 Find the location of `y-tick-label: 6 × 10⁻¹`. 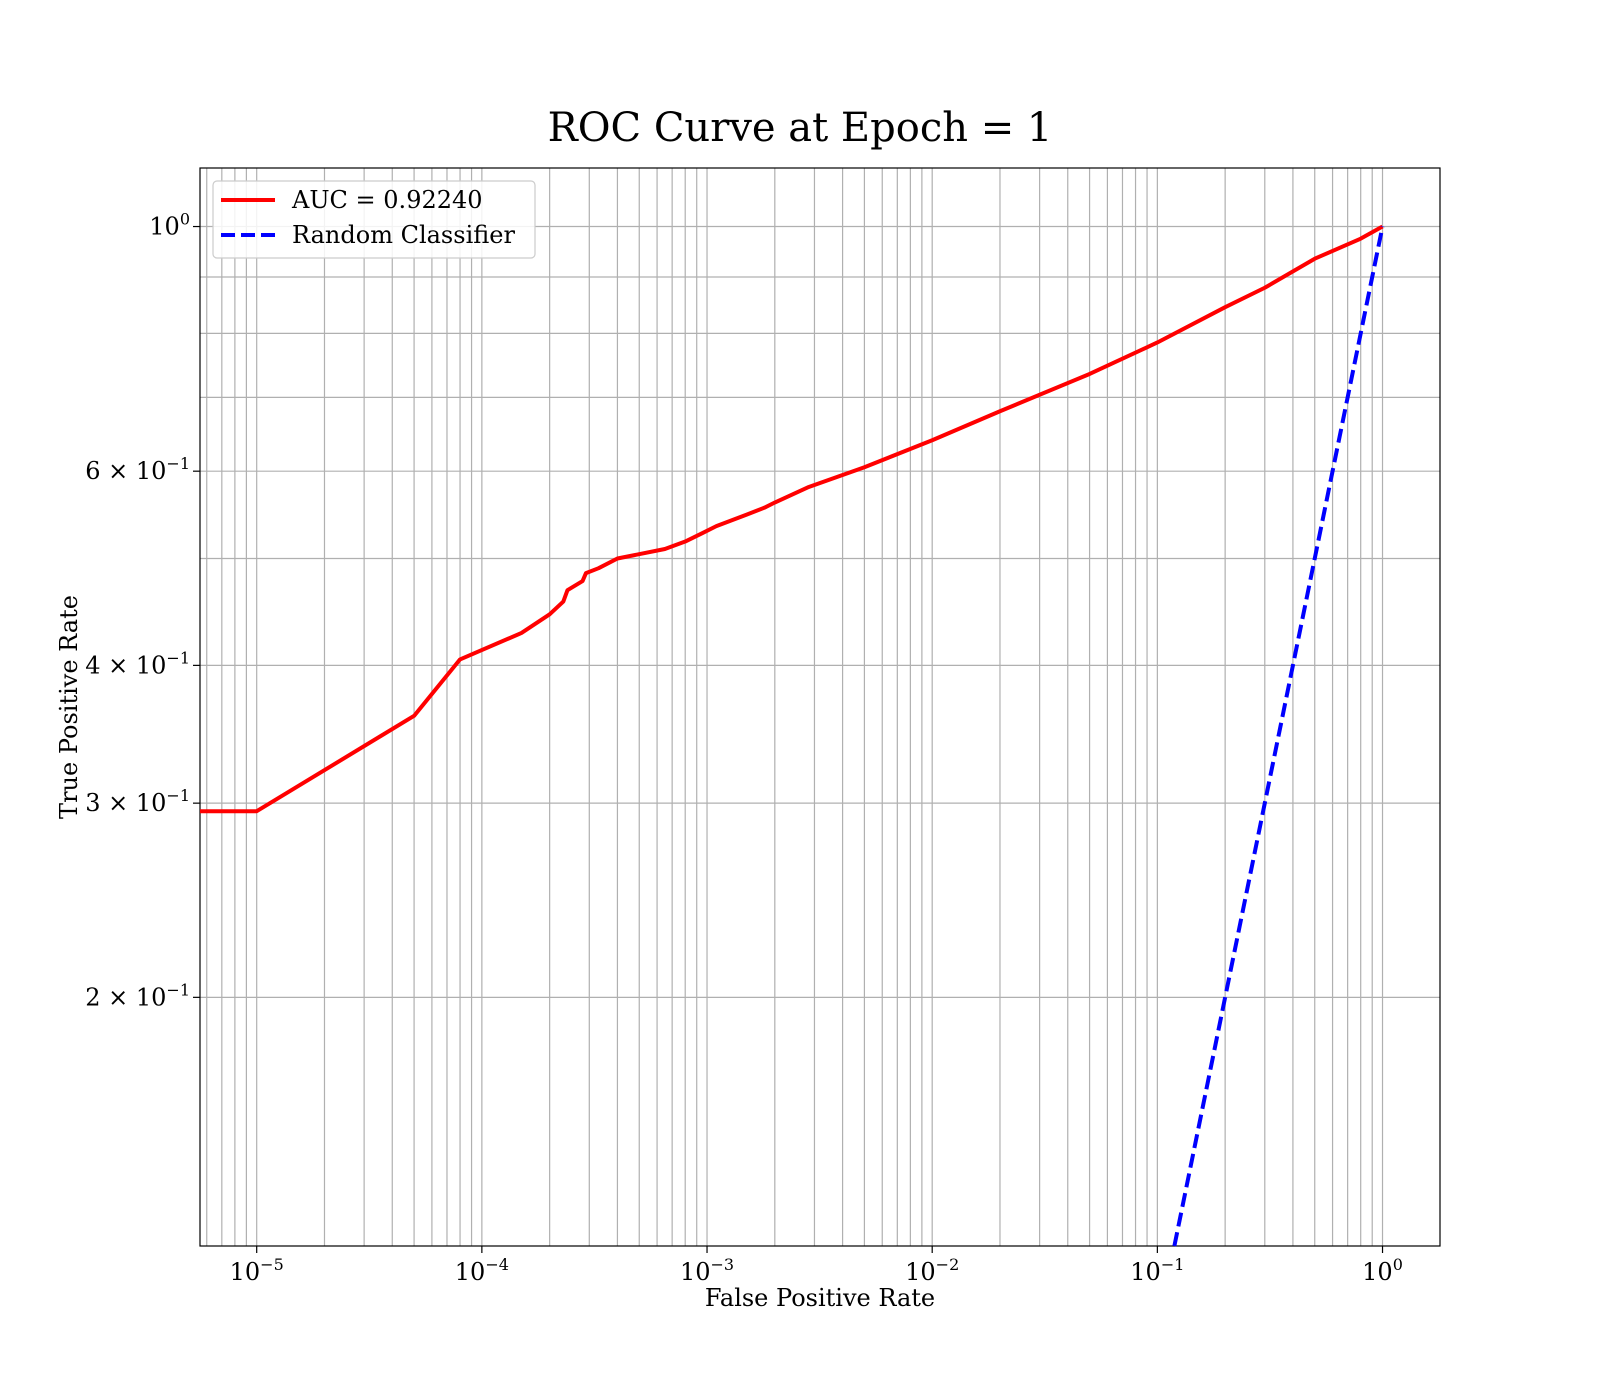

y-tick-label: 6 × 10⁻¹ is located at coordinates (137, 469).